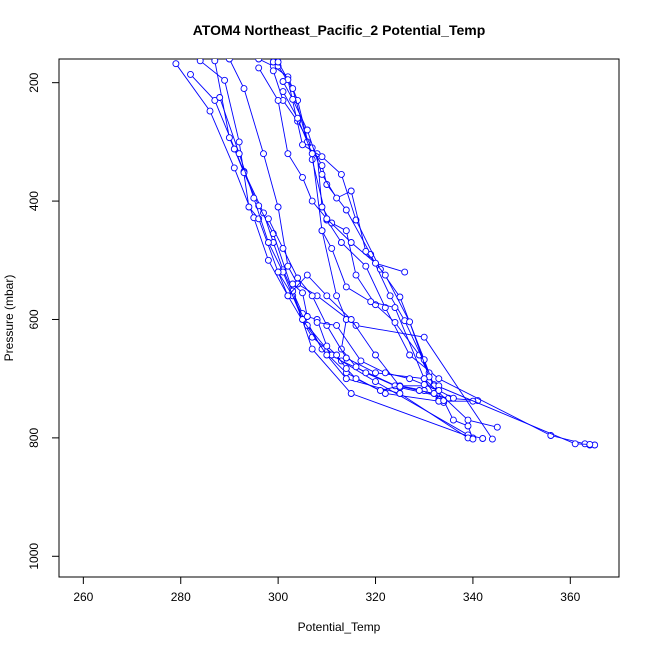  I want to click on y-tick-label: 1000, so click(34, 556).